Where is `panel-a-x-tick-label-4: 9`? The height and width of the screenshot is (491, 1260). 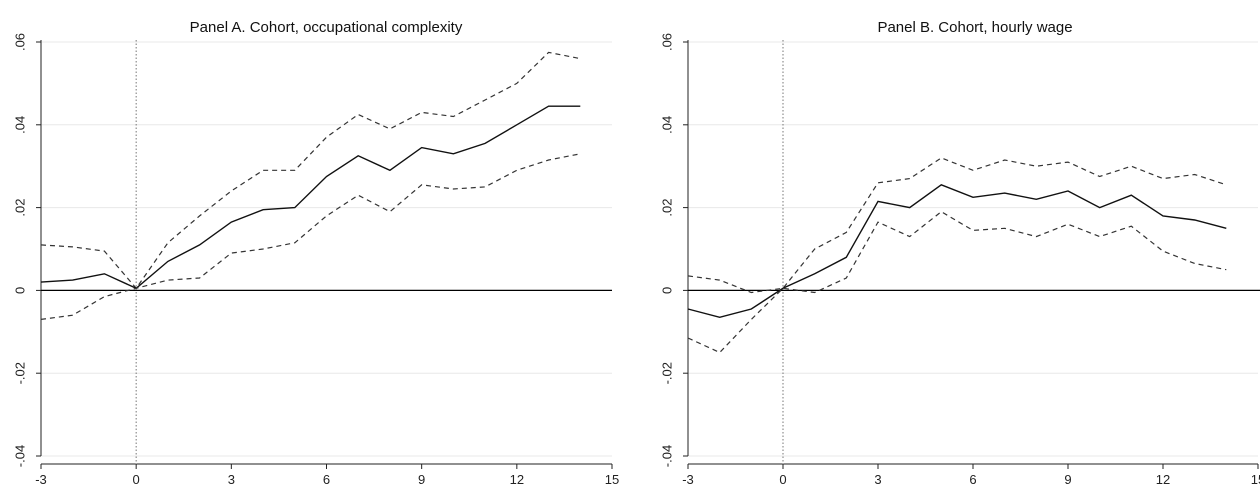
panel-a-x-tick-label-4: 9 is located at coordinates (421, 479).